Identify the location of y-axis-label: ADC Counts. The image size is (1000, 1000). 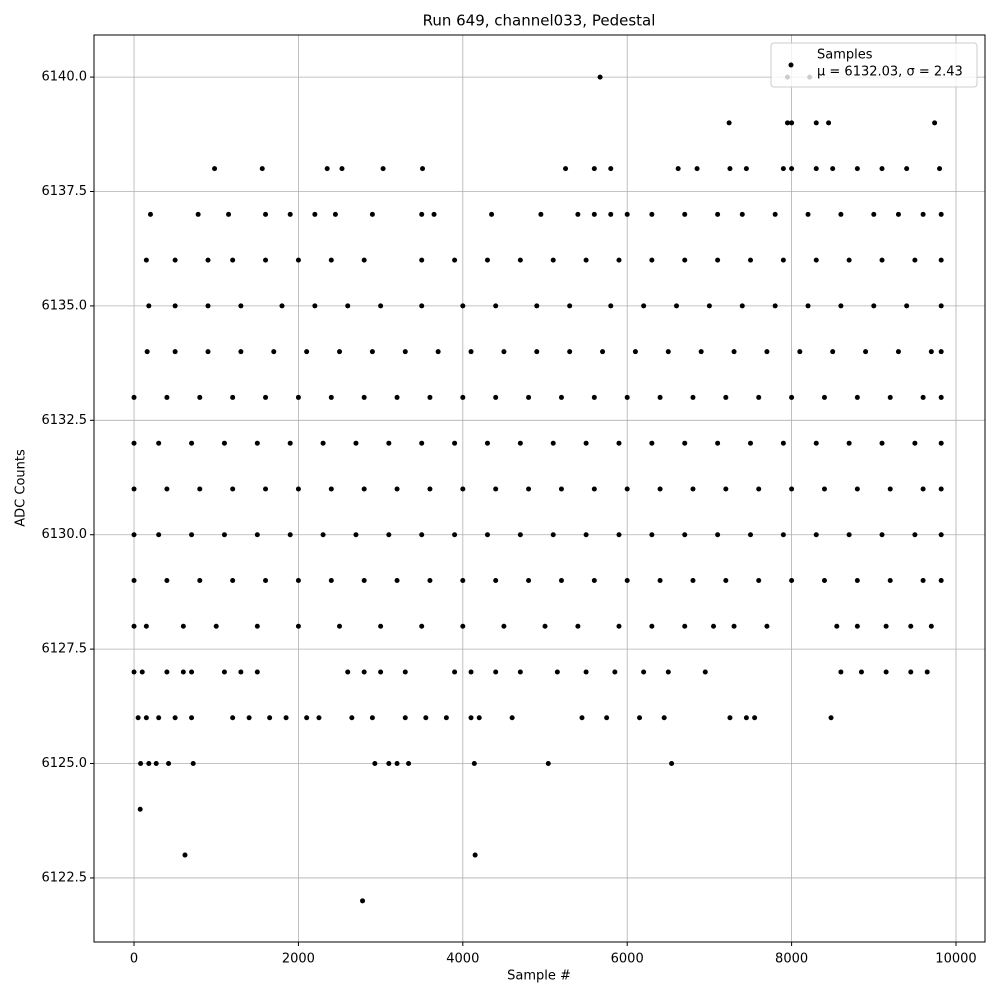
(21, 488).